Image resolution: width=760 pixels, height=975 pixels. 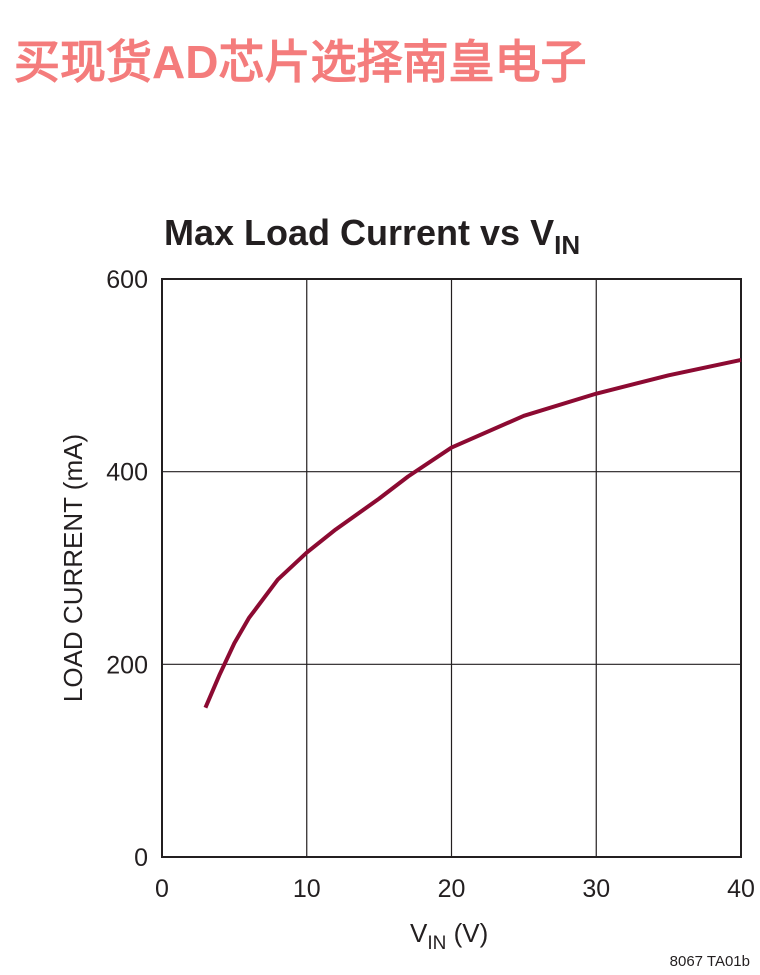 What do you see at coordinates (741, 889) in the screenshot?
I see `x-tick-label: 40` at bounding box center [741, 889].